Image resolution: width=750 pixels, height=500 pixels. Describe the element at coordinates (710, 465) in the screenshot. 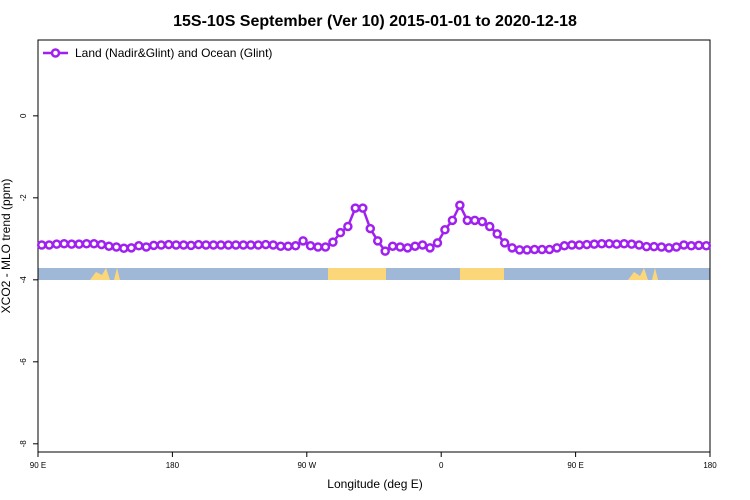

I see `x-tick-label: 180` at that location.